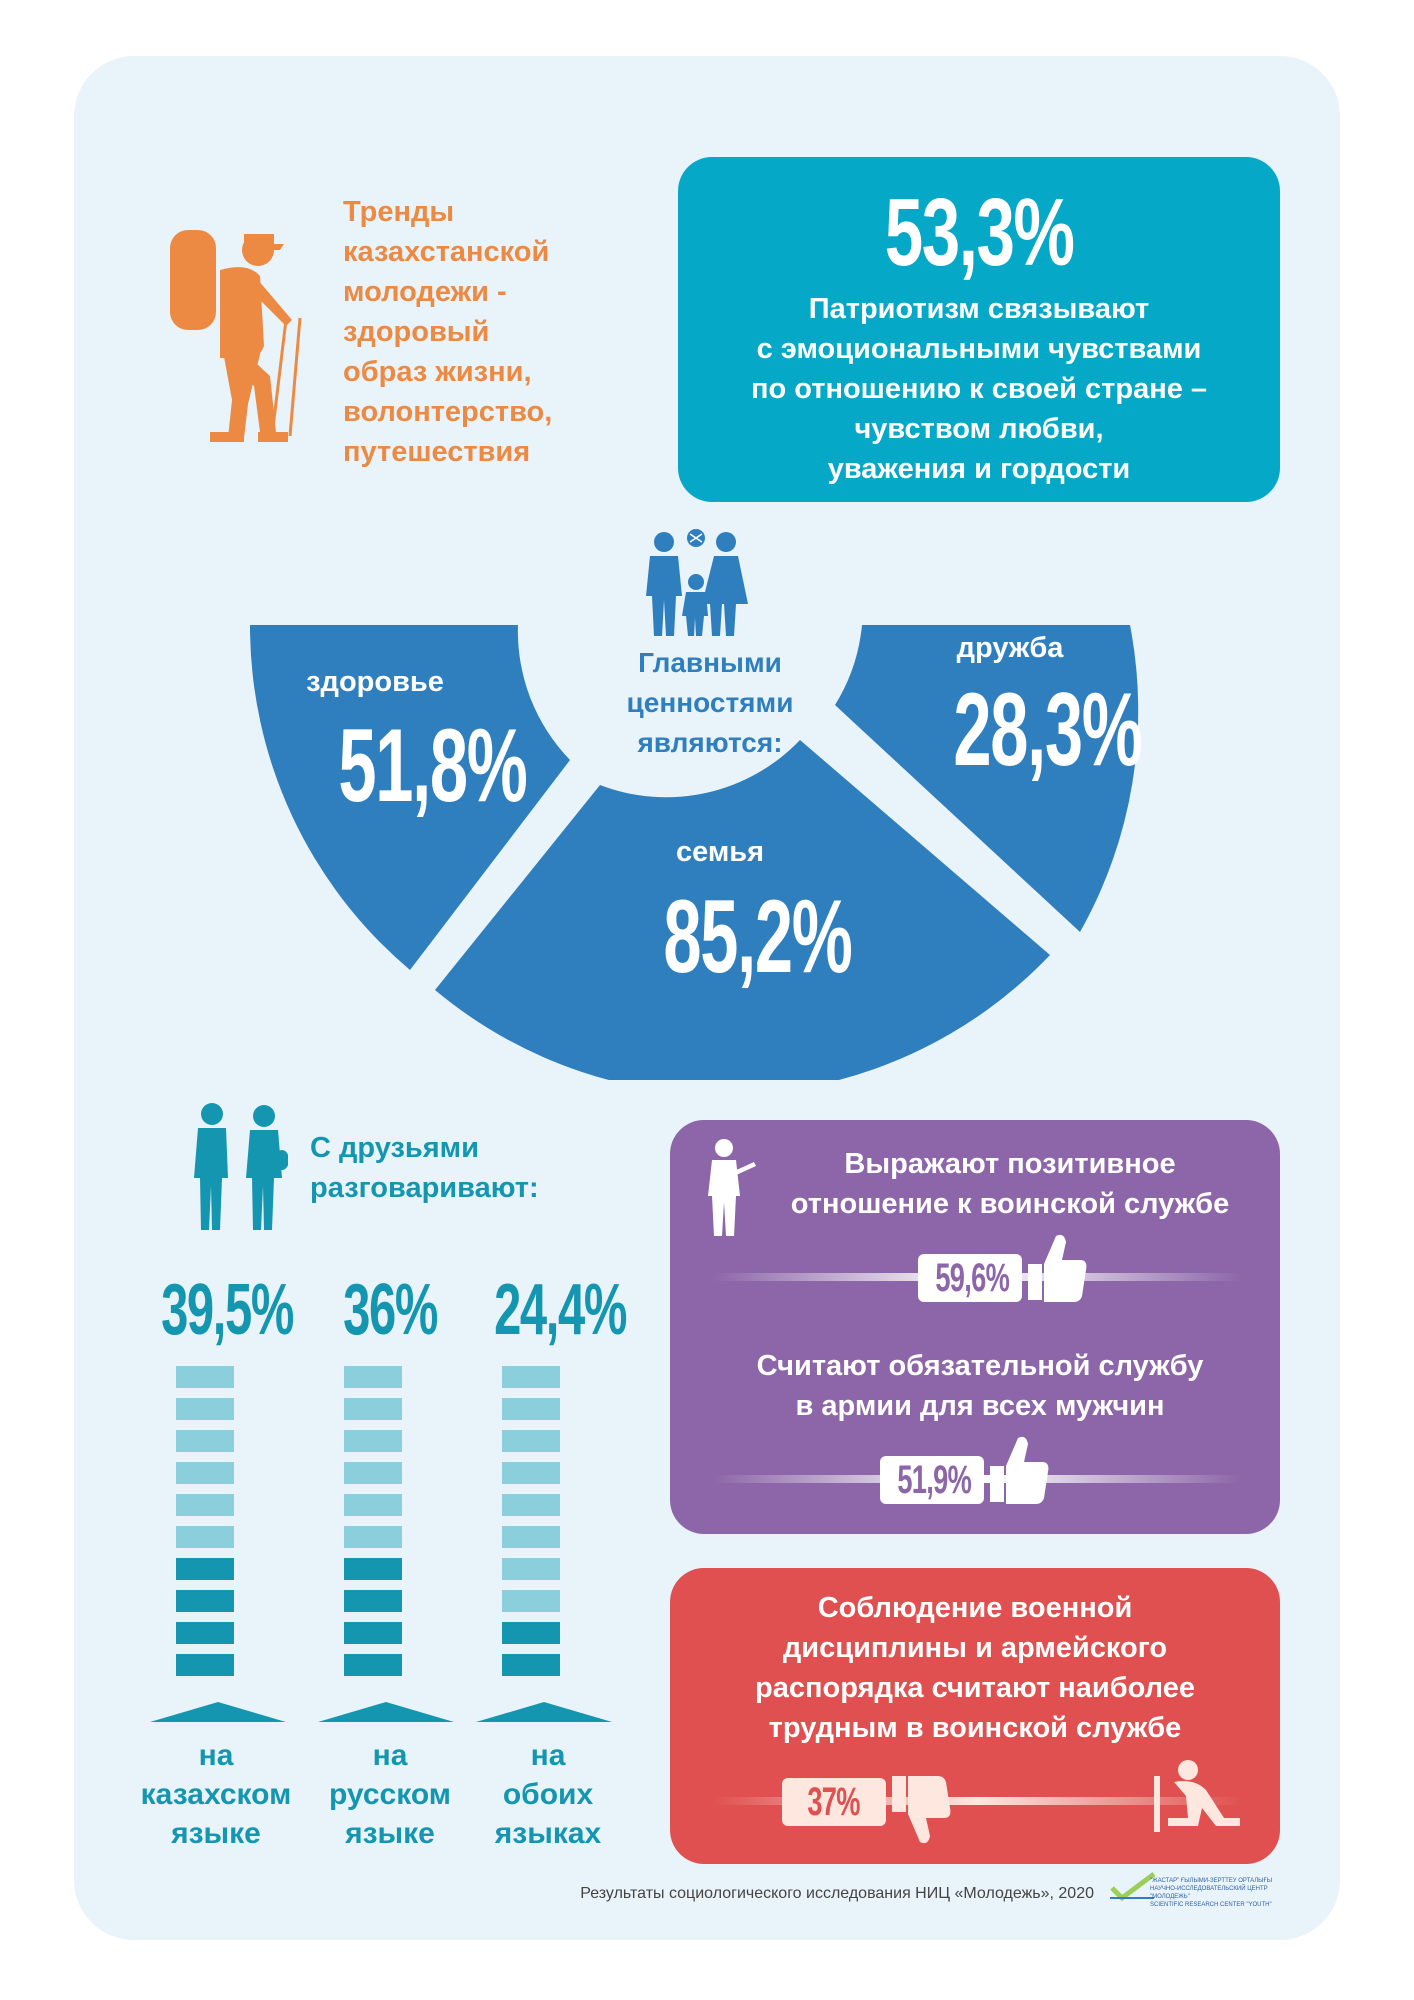 The width and height of the screenshot is (1414, 2000). I want to click on russian-percent: 36%, so click(390, 1310).